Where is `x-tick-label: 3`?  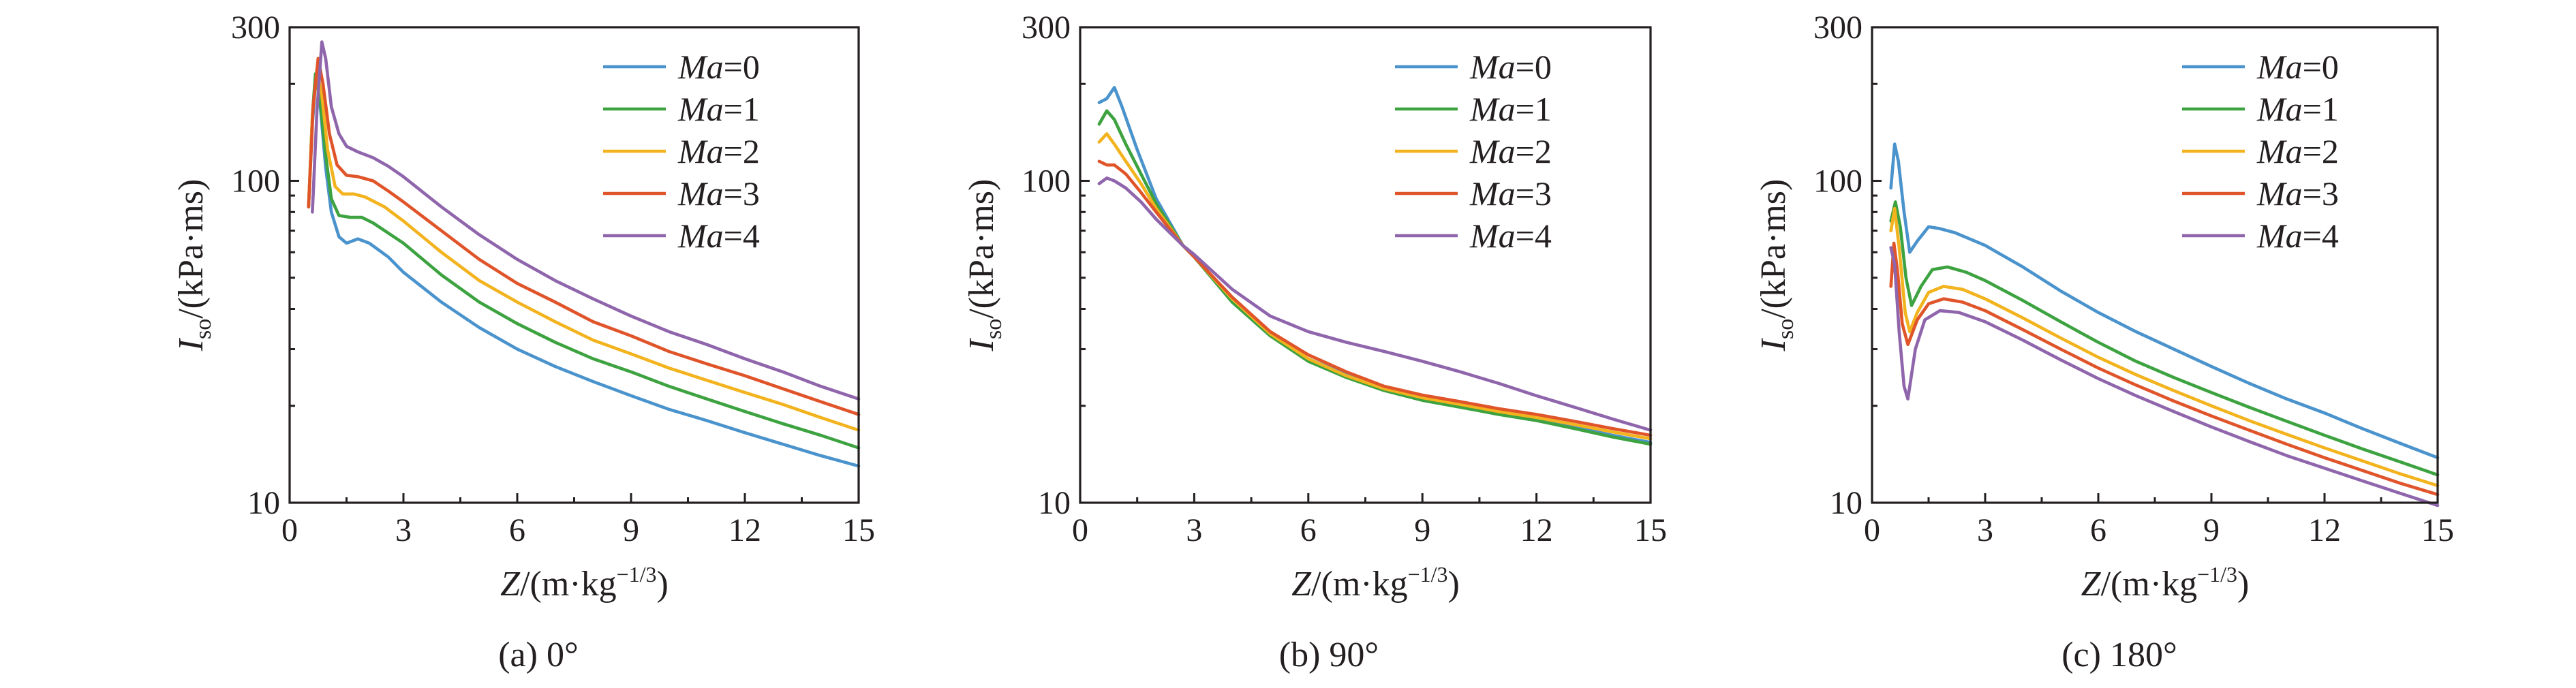 x-tick-label: 3 is located at coordinates (1194, 530).